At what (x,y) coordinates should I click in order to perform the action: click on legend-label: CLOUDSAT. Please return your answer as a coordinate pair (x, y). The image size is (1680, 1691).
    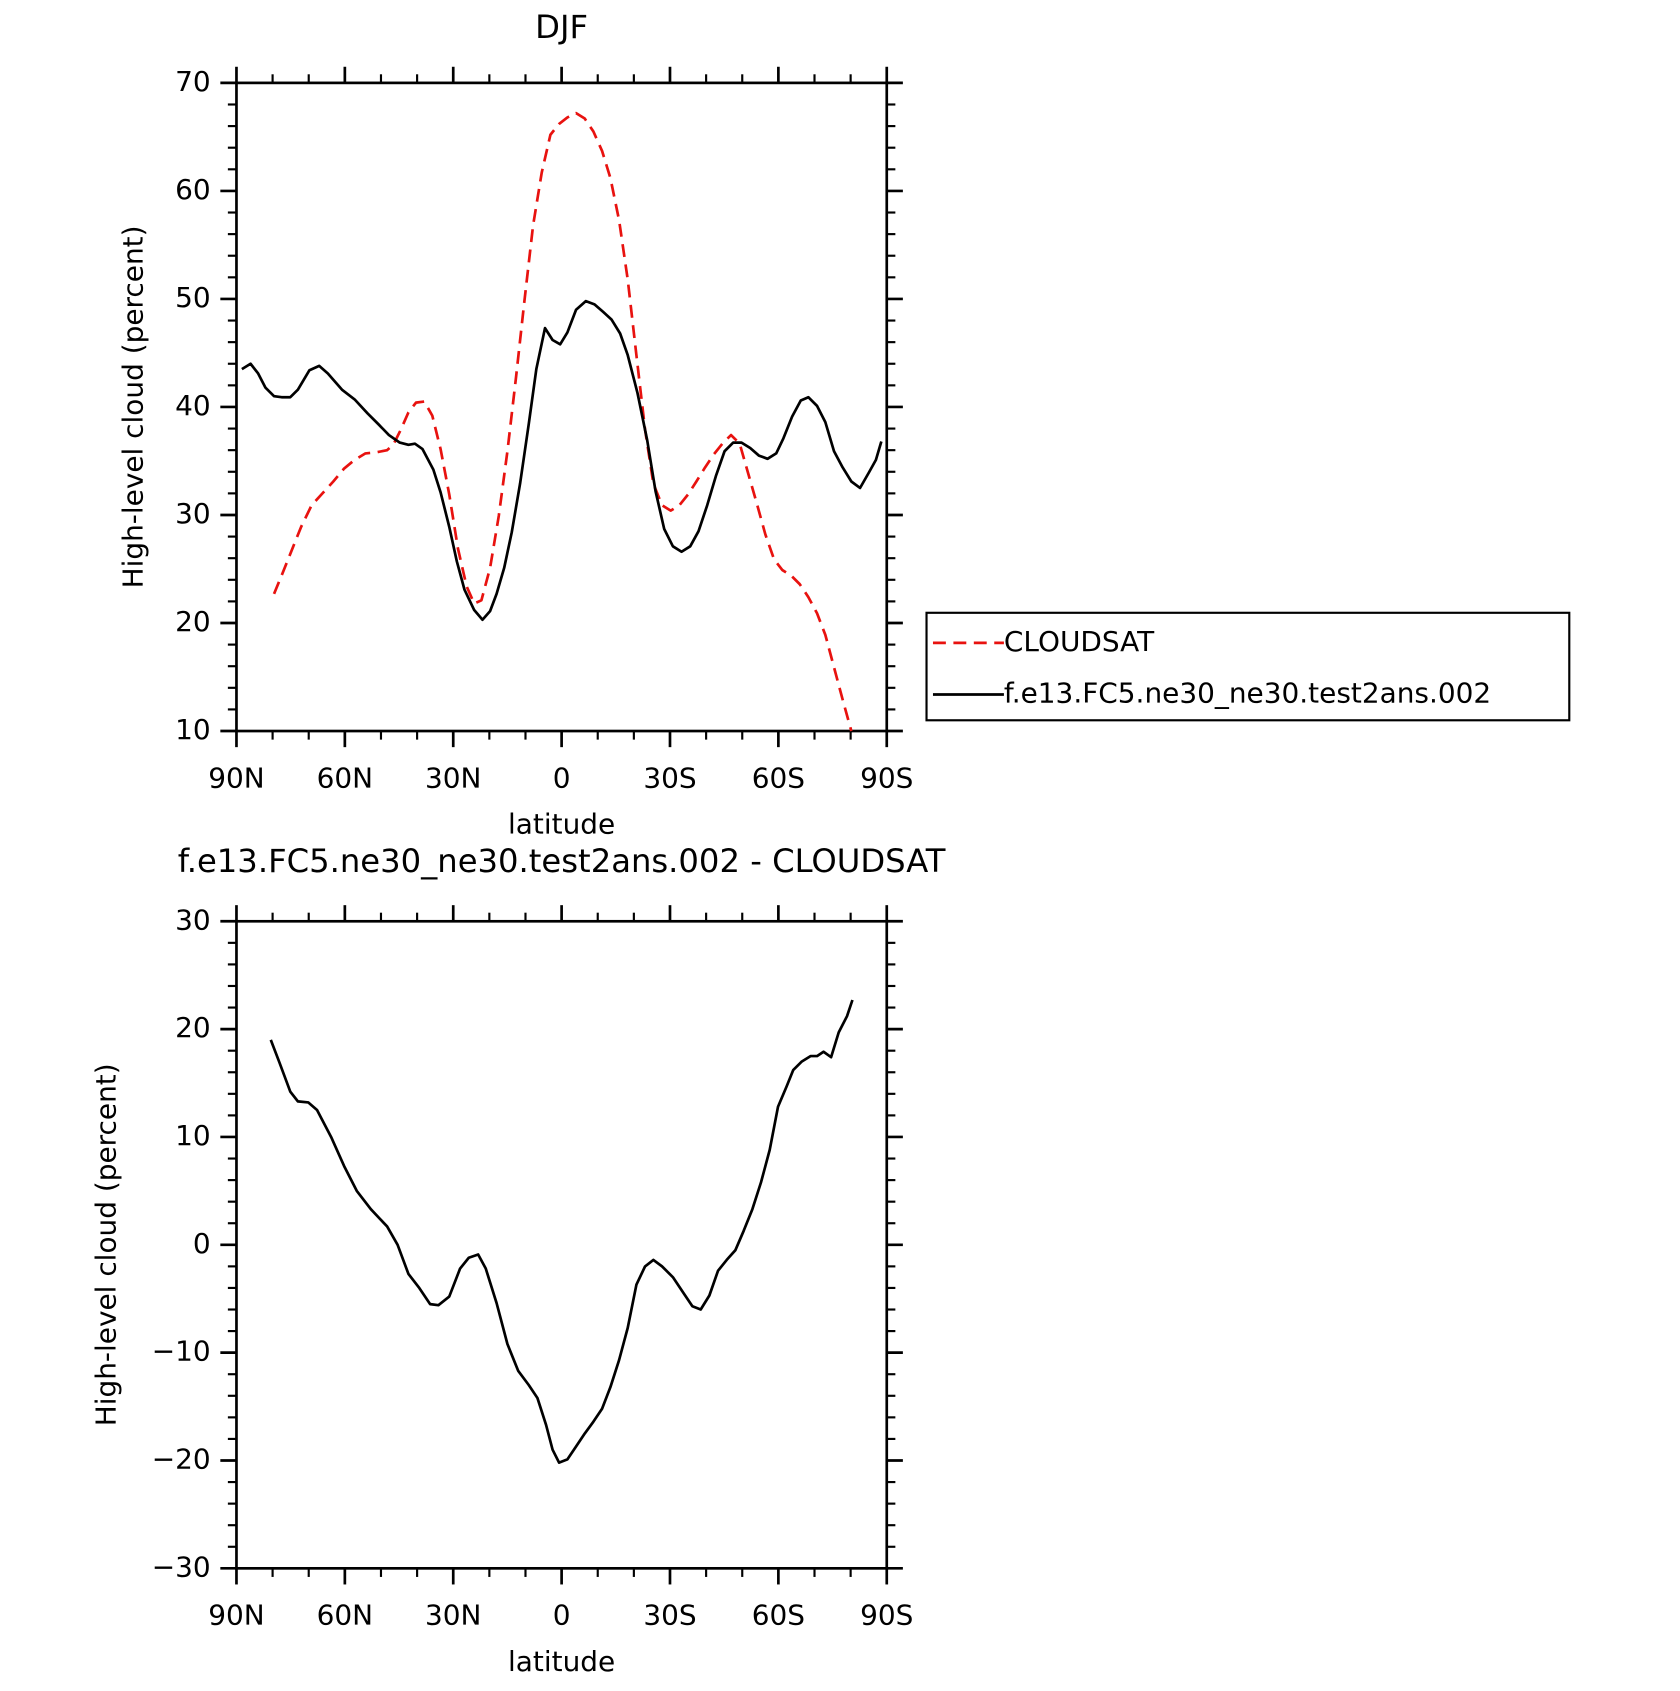
    Looking at the image, I should click on (1079, 641).